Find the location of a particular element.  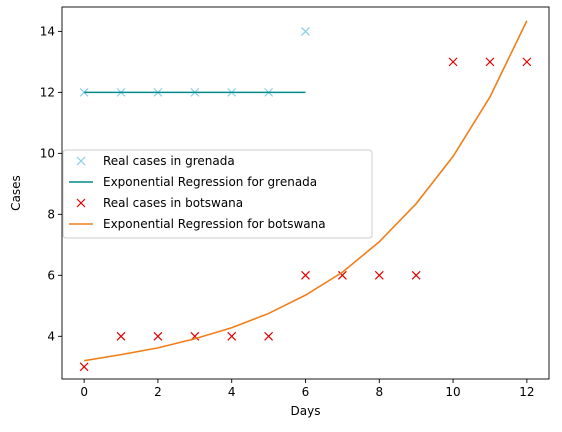

legend-label: Real cases in botswana is located at coordinates (173, 203).